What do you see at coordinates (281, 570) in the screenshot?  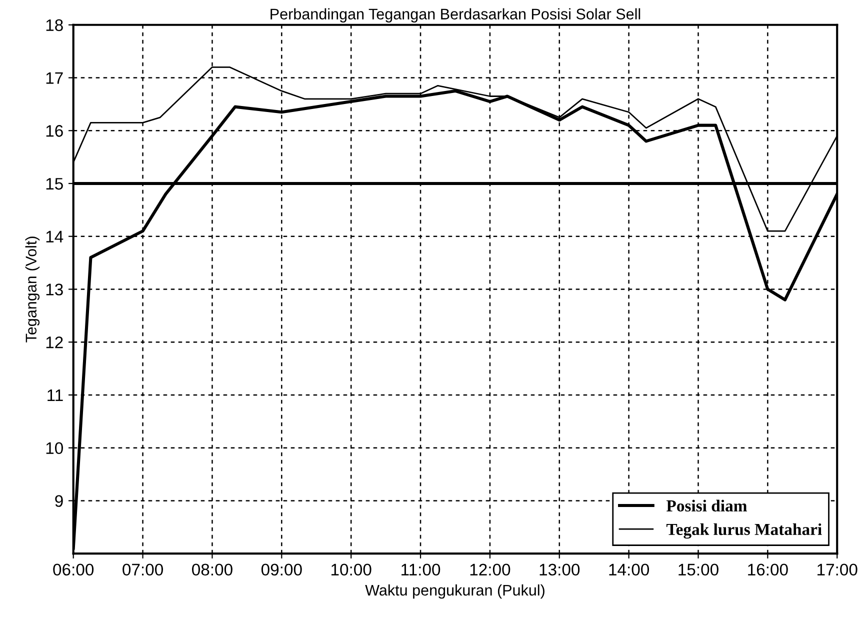 I see `x-tick-label: 09:00` at bounding box center [281, 570].